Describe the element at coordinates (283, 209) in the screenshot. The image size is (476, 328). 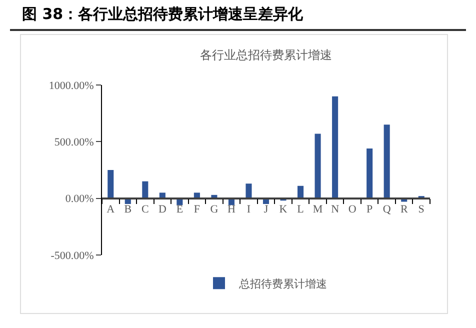
I see `x-tick-label: K` at that location.